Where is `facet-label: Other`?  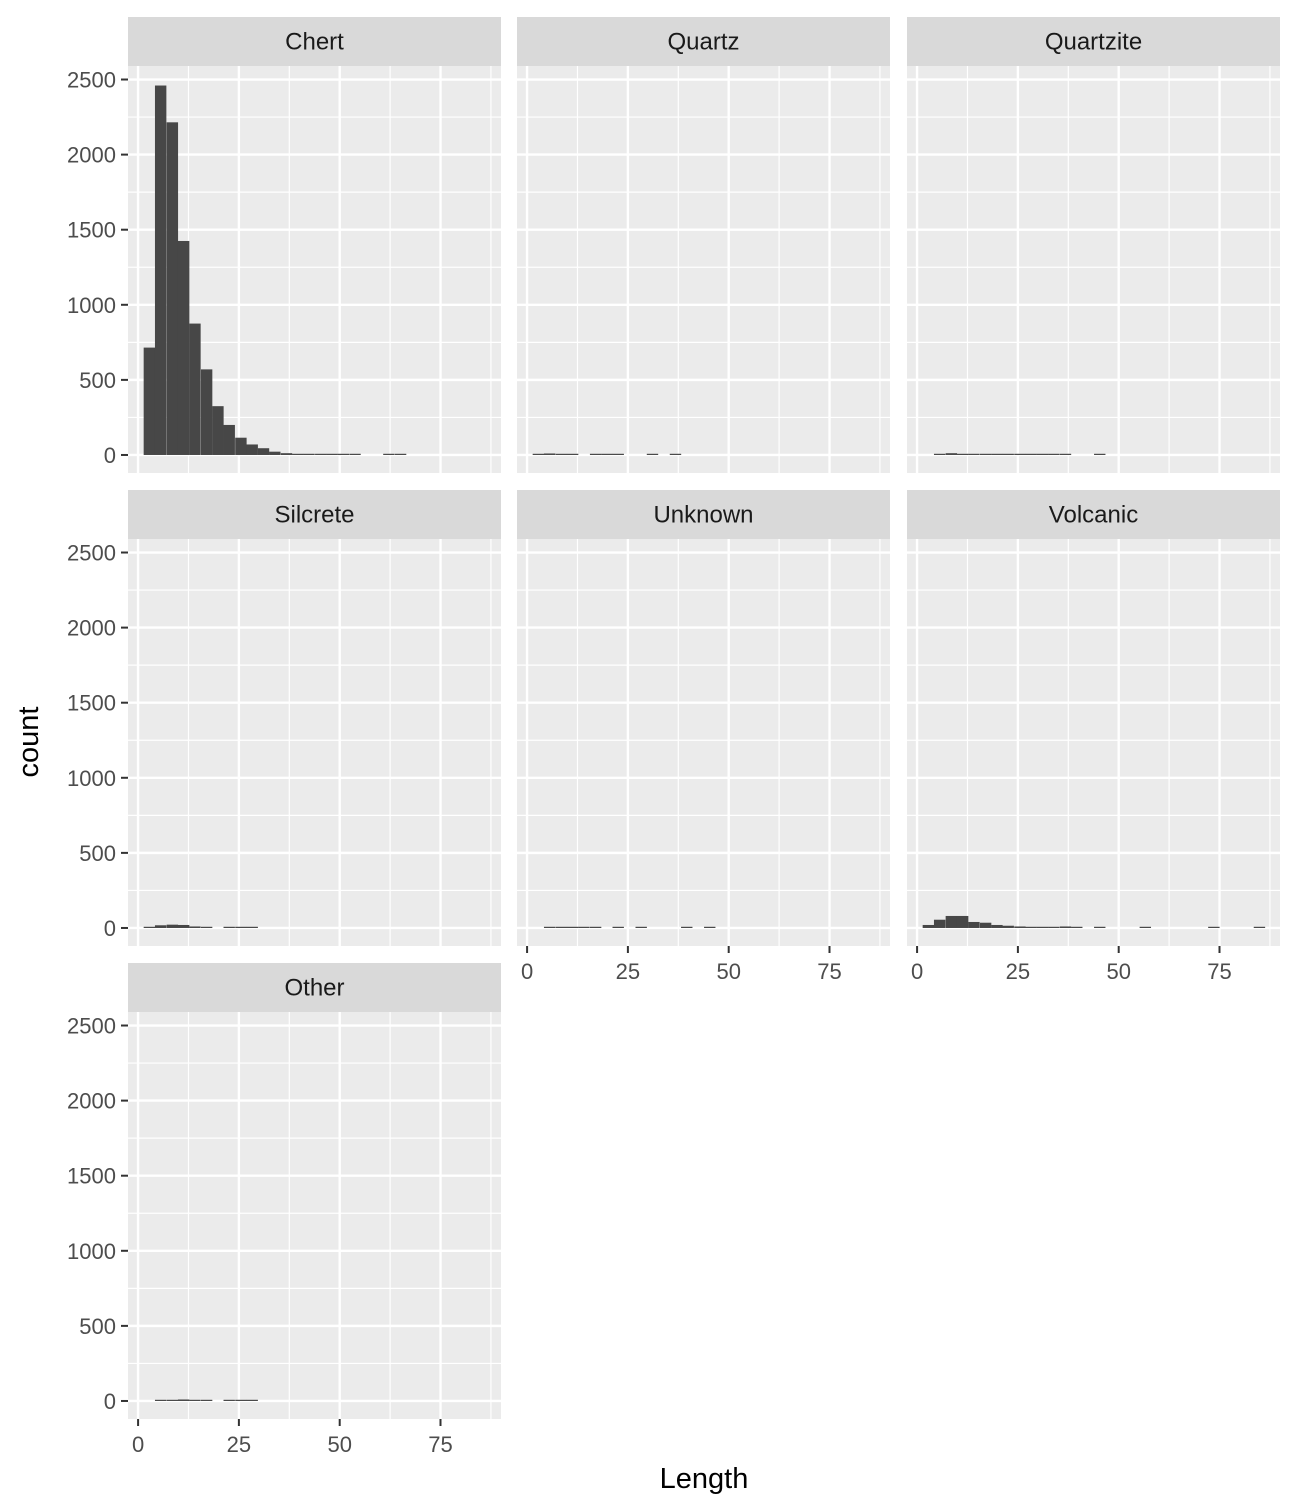 facet-label: Other is located at coordinates (314, 988).